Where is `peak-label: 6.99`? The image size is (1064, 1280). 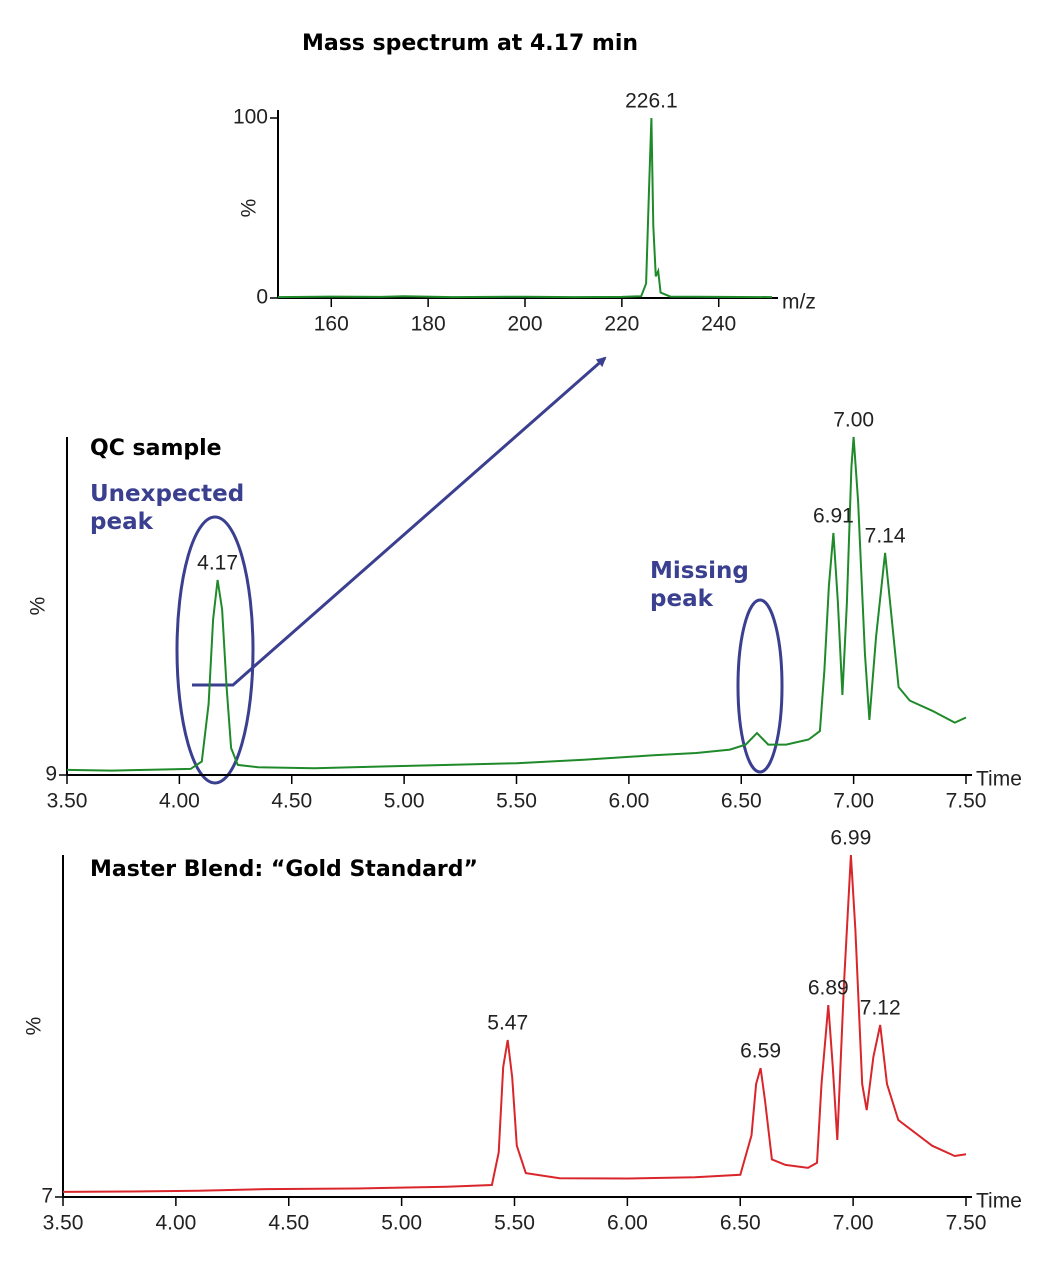 peak-label: 6.99 is located at coordinates (850, 838).